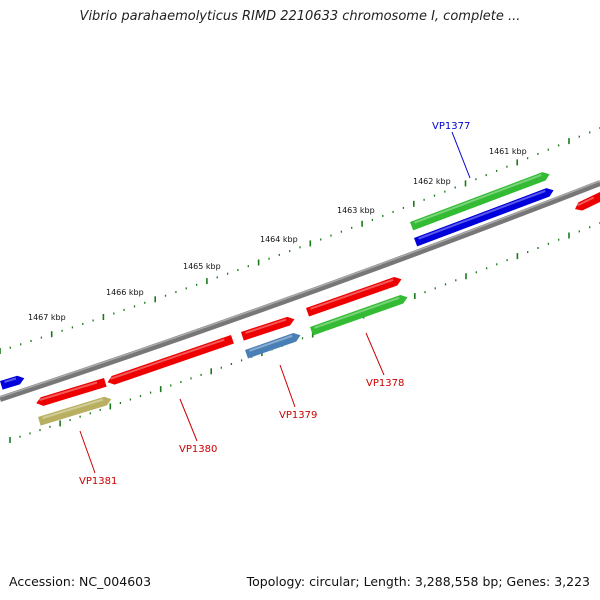  I want to click on gene-vp1380-red-body, so click(170, 360).